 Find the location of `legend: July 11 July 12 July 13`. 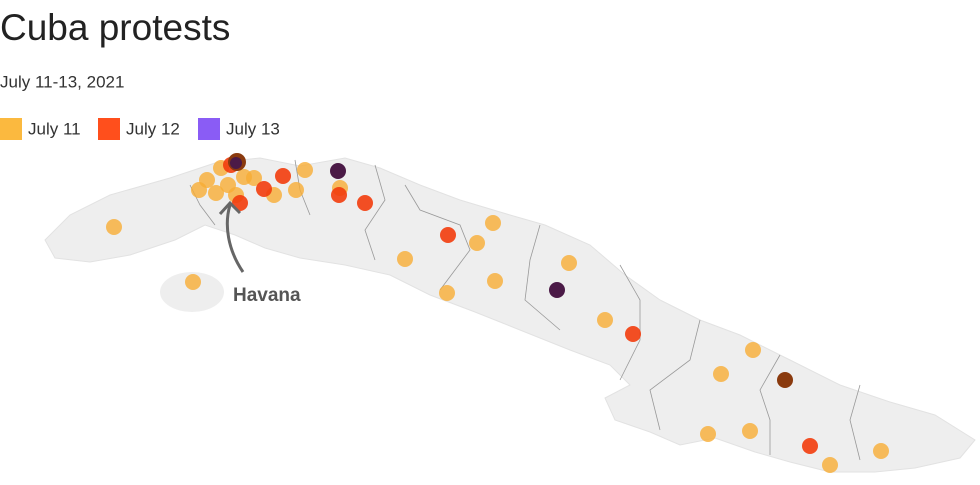

legend: July 11 July 12 July 13 is located at coordinates (140, 129).